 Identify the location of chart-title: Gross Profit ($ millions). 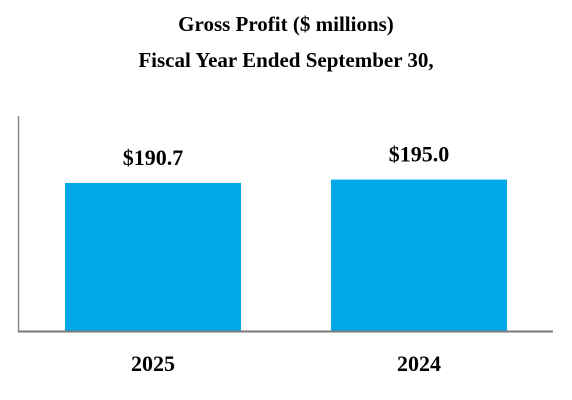
(286, 24).